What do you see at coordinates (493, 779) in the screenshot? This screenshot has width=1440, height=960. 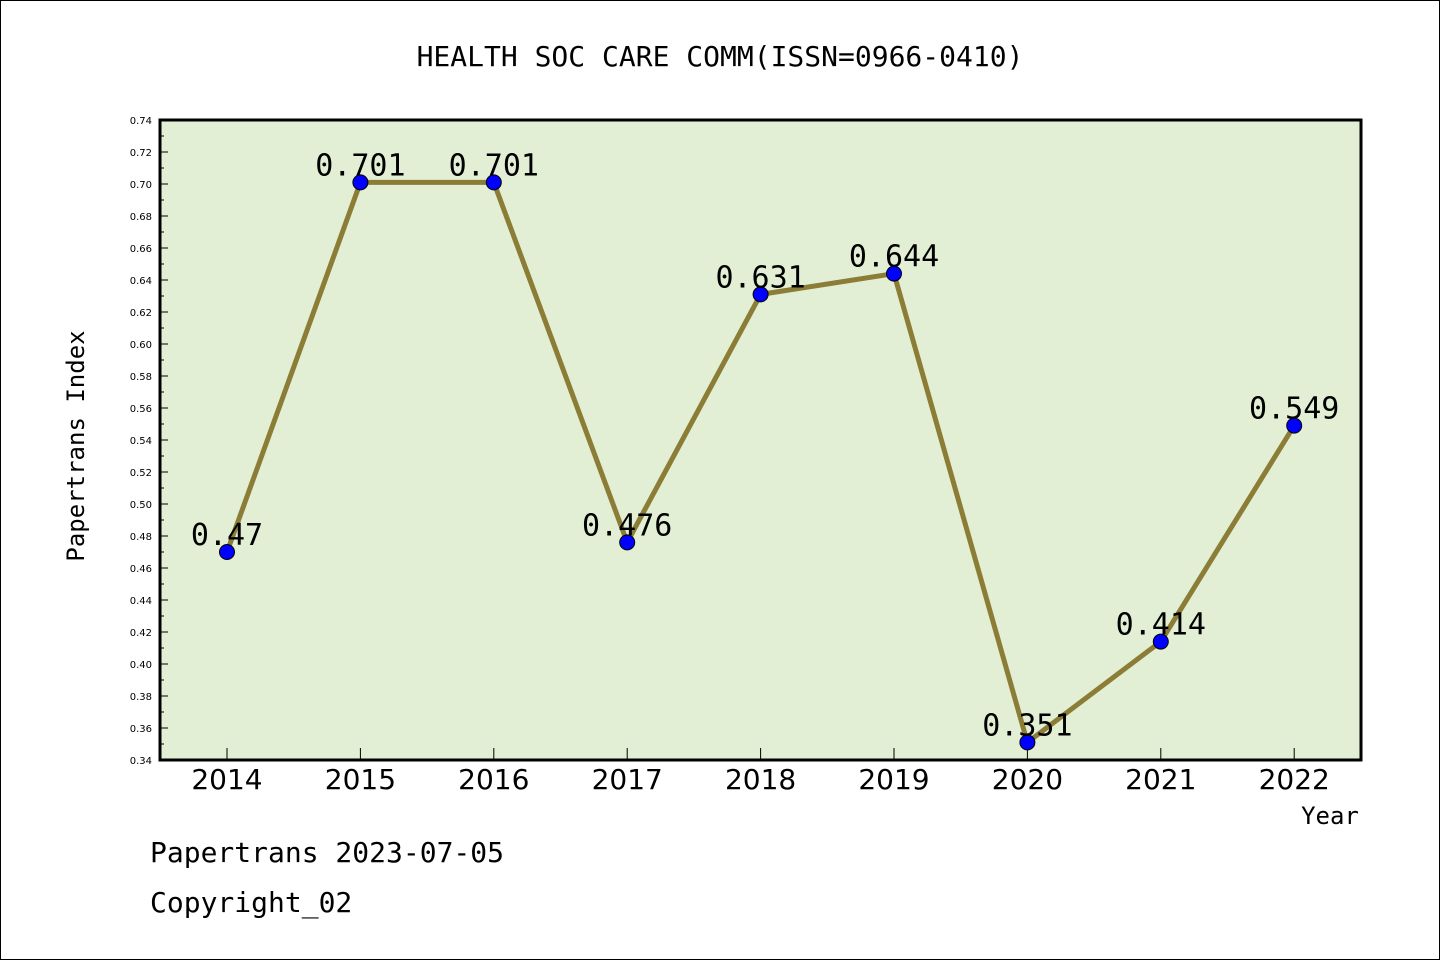 I see `x-tick-label: 2016` at bounding box center [493, 779].